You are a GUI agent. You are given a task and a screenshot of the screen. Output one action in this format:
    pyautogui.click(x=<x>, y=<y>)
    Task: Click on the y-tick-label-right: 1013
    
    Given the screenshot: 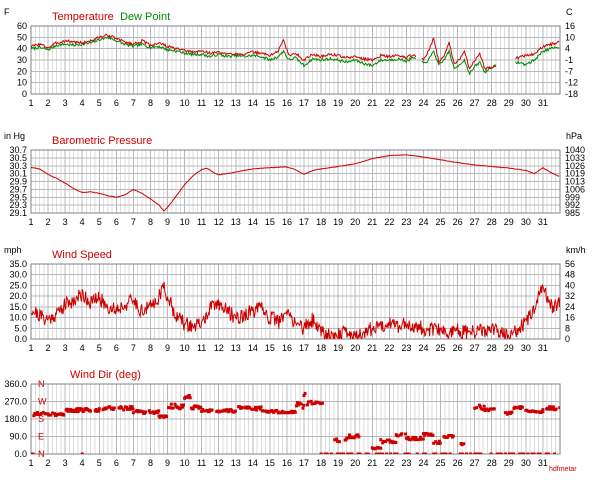 What is the action you would take?
    pyautogui.click(x=575, y=182)
    